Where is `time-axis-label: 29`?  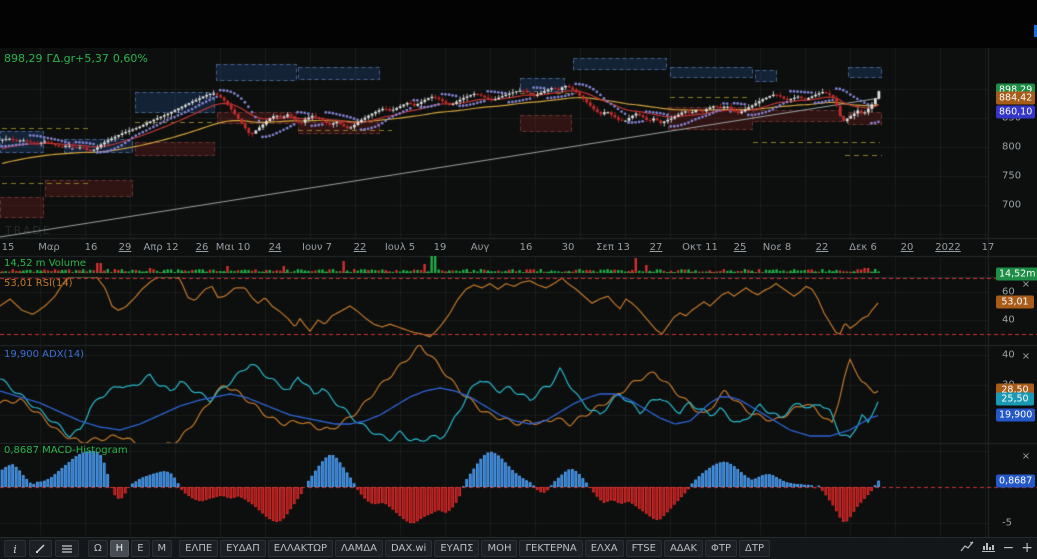
time-axis-label: 29 is located at coordinates (125, 247).